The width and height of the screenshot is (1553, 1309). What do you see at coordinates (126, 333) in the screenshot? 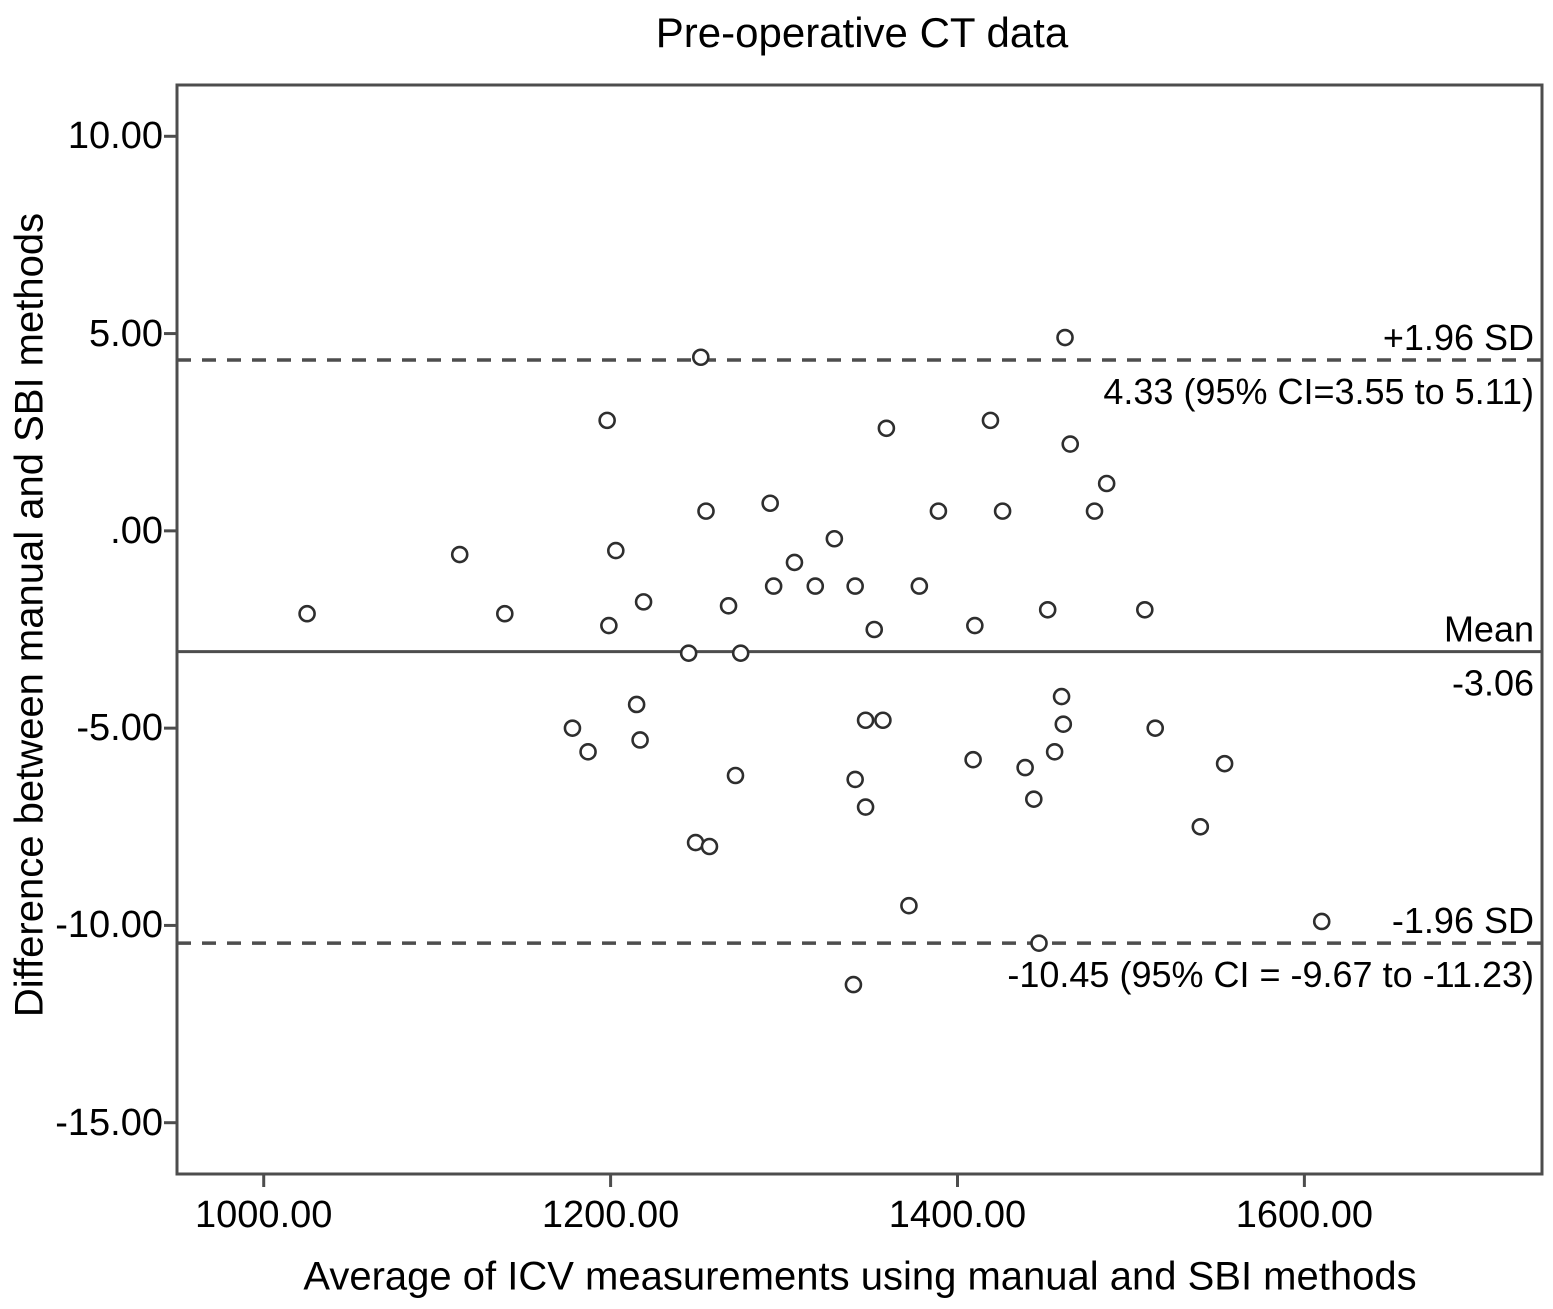
I see `y-tick-label: 5.00` at bounding box center [126, 333].